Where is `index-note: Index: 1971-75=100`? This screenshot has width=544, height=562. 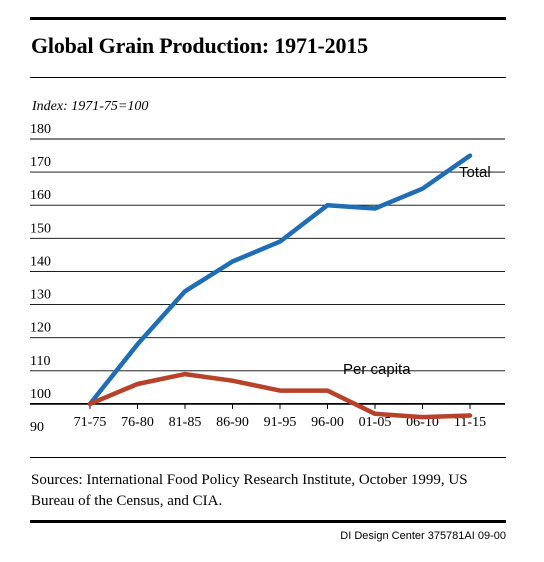
index-note: Index: 1971-75=100 is located at coordinates (90, 106).